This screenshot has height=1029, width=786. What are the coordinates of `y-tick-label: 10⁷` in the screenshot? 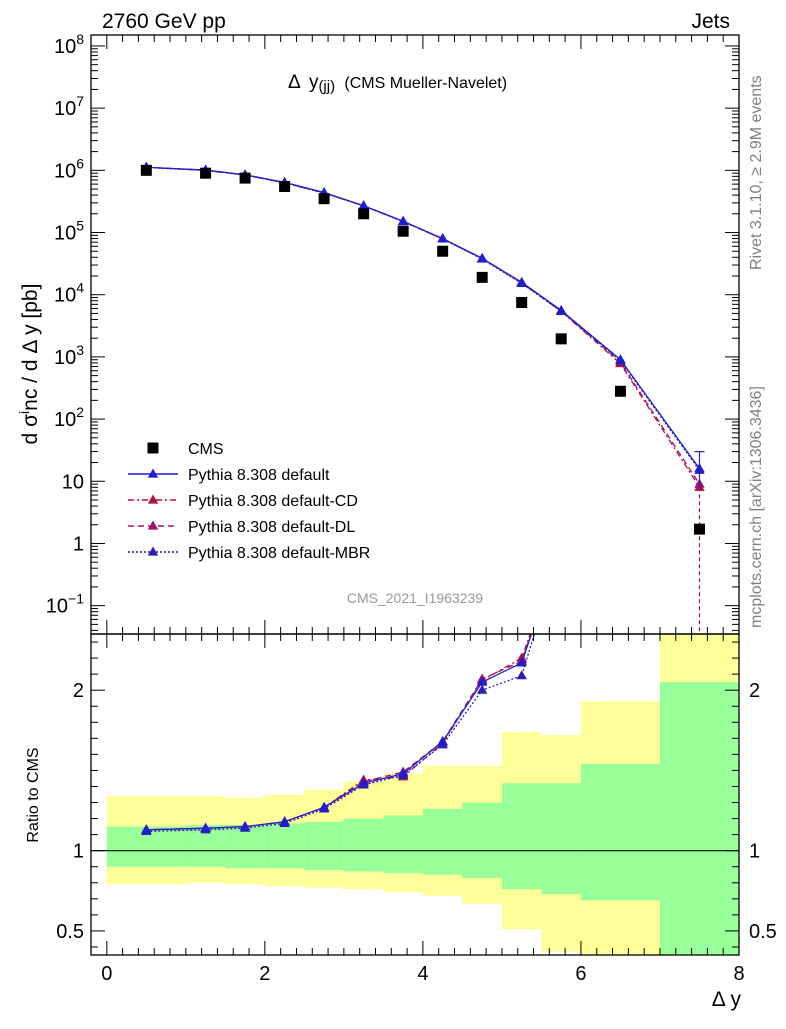 It's located at (69, 106).